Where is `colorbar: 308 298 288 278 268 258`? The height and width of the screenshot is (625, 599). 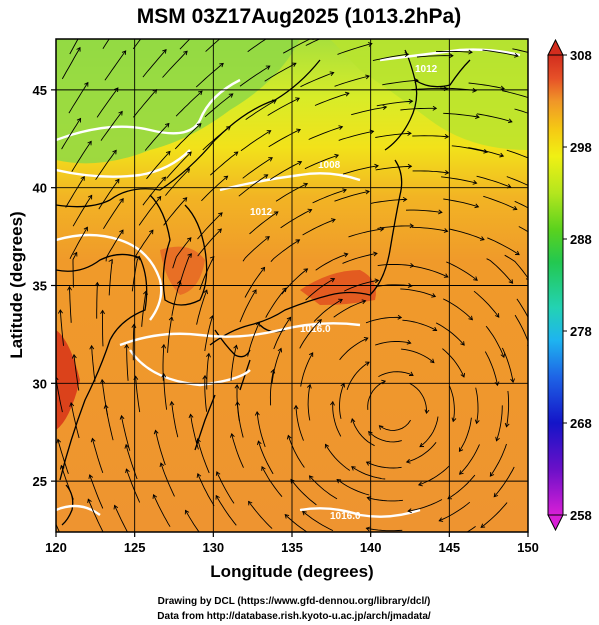
colorbar: 308 298 288 278 268 258 is located at coordinates (569, 285).